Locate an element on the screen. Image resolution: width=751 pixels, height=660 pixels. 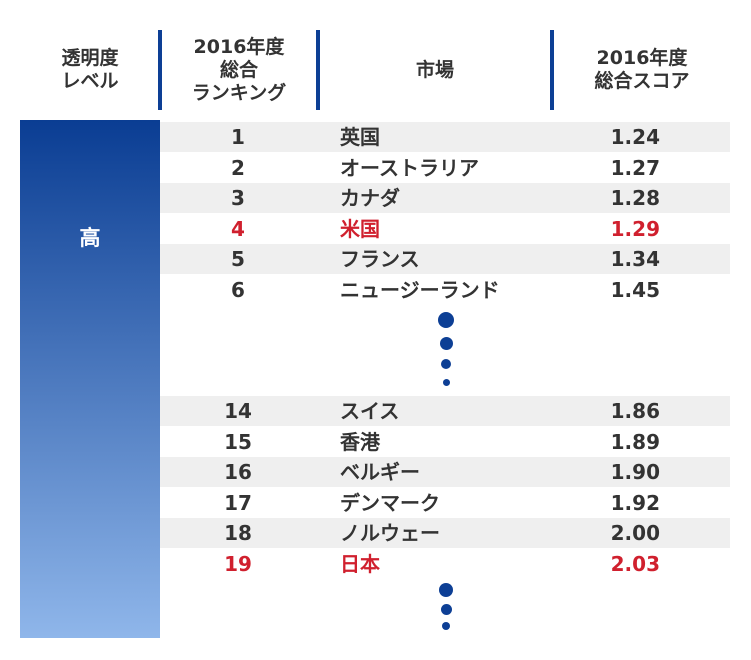
table-row: 1 英国 1.24 is located at coordinates (445, 137).